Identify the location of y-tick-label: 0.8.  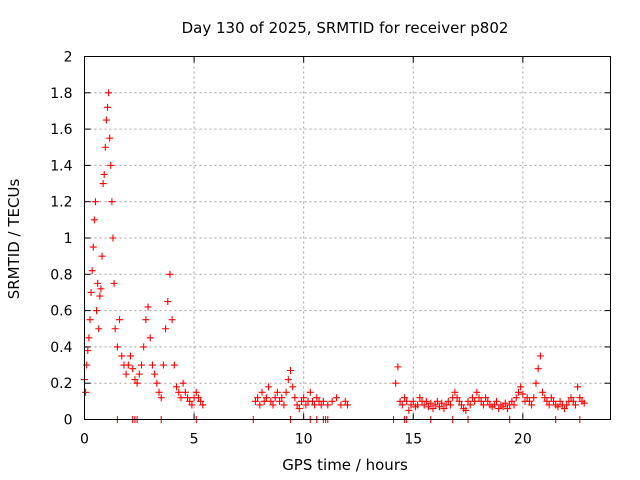
(61, 275).